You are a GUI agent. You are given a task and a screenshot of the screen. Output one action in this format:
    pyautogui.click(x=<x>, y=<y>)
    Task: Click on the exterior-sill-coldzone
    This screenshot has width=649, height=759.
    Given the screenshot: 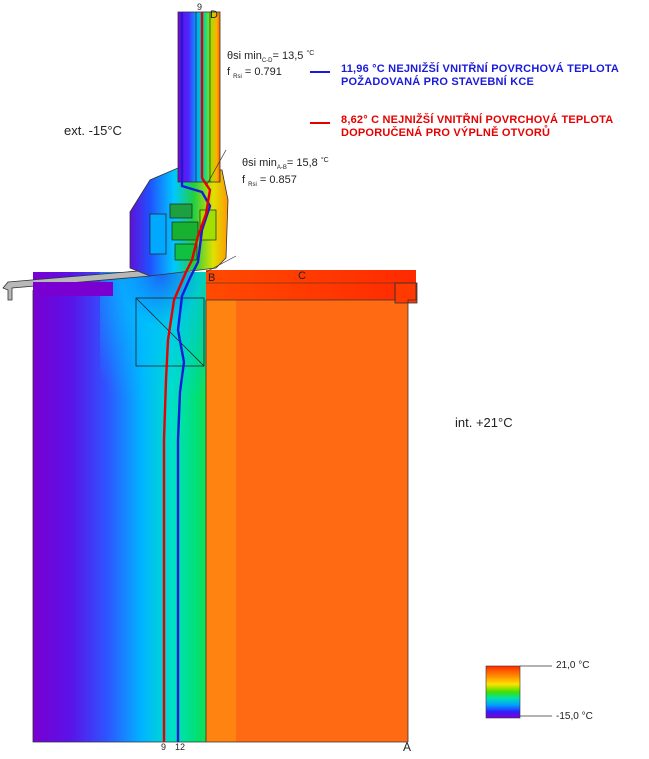 What is the action you would take?
    pyautogui.click(x=73, y=289)
    